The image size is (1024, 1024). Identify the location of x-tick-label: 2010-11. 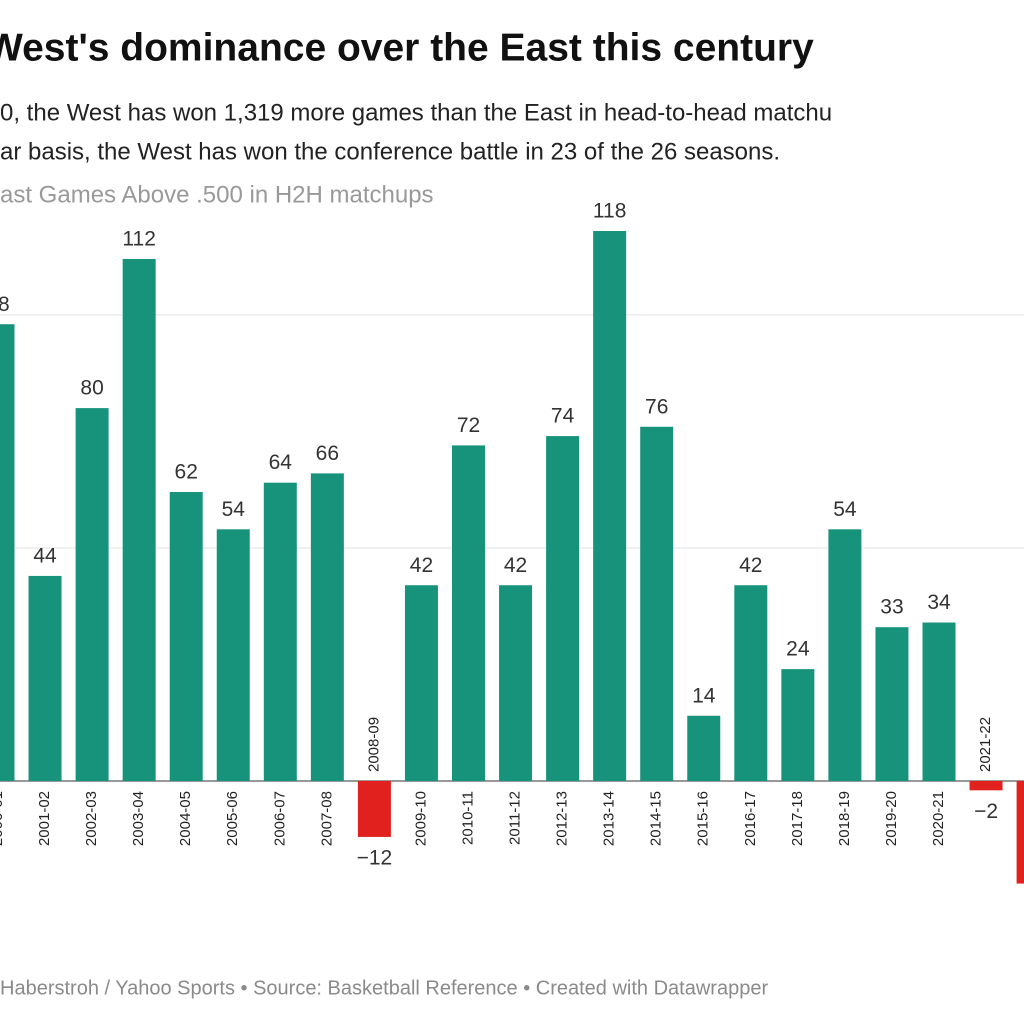
(467, 818).